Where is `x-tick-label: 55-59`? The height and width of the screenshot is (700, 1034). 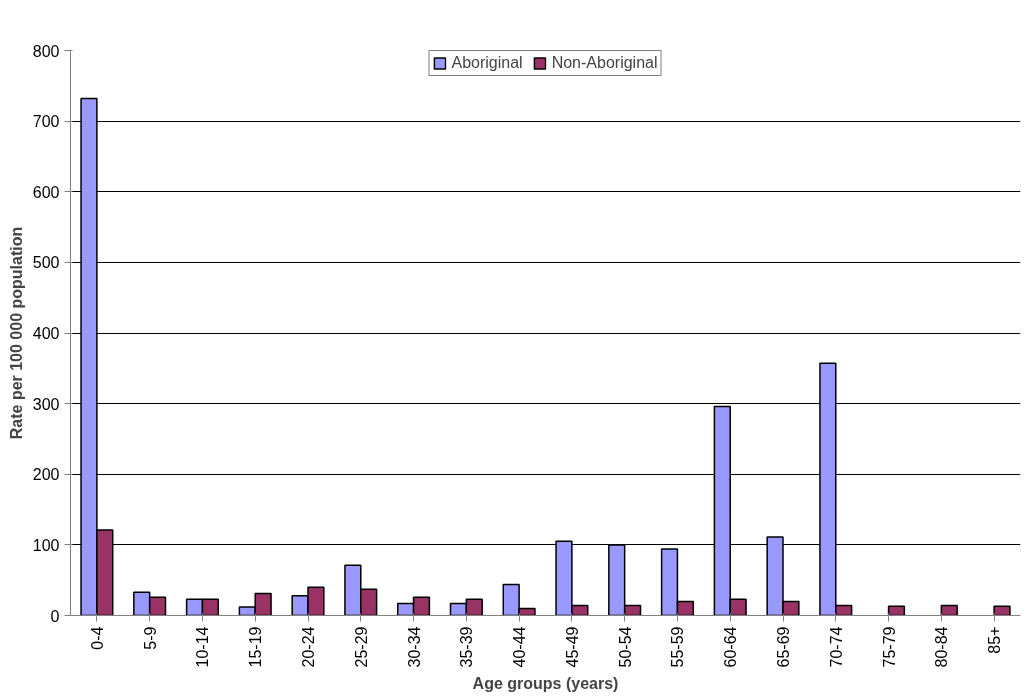
x-tick-label: 55-59 is located at coordinates (678, 647).